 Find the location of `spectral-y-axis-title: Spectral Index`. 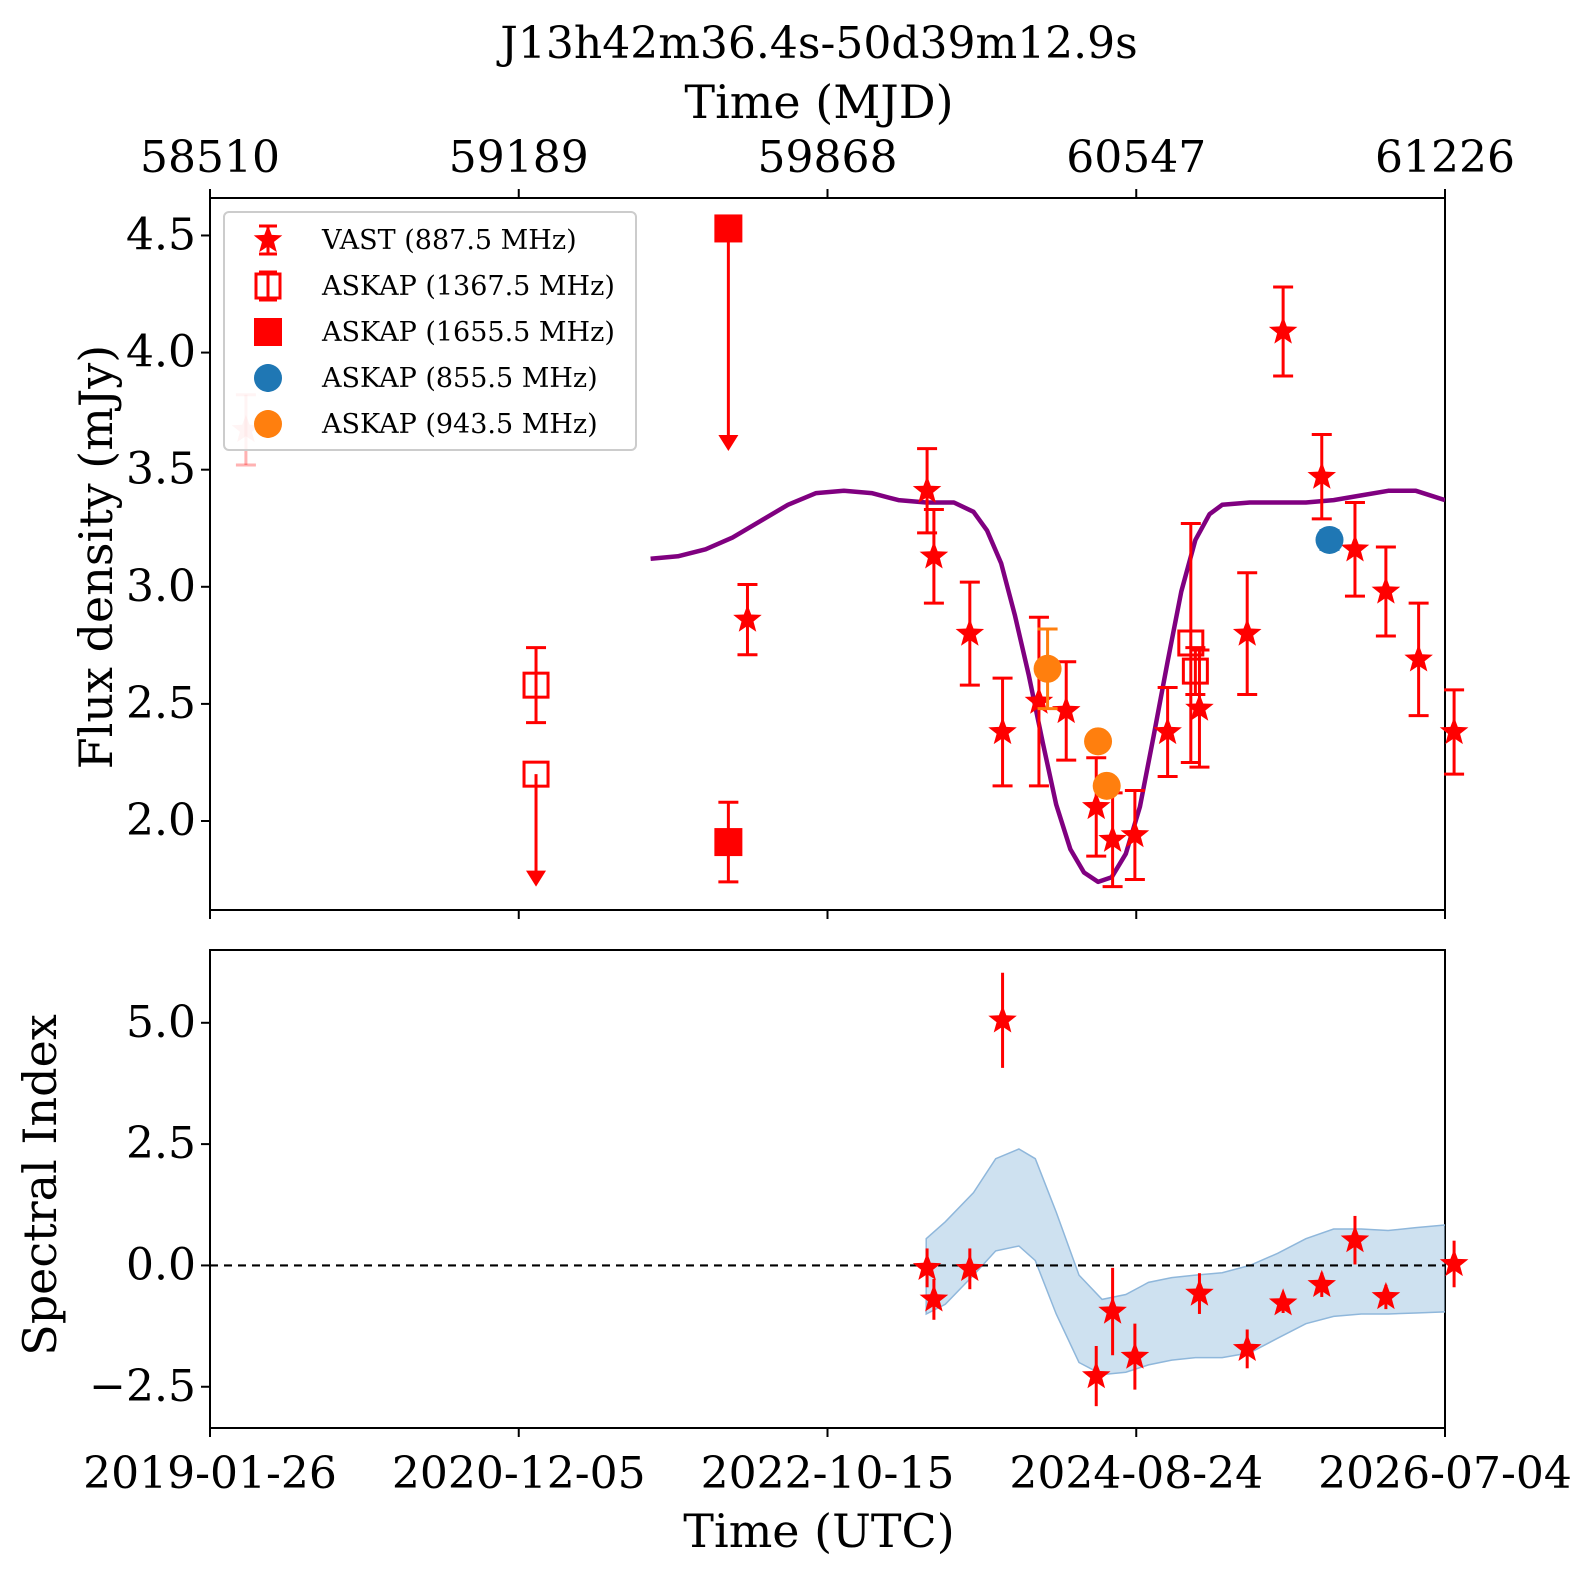

spectral-y-axis-title: Spectral Index is located at coordinates (40, 1185).